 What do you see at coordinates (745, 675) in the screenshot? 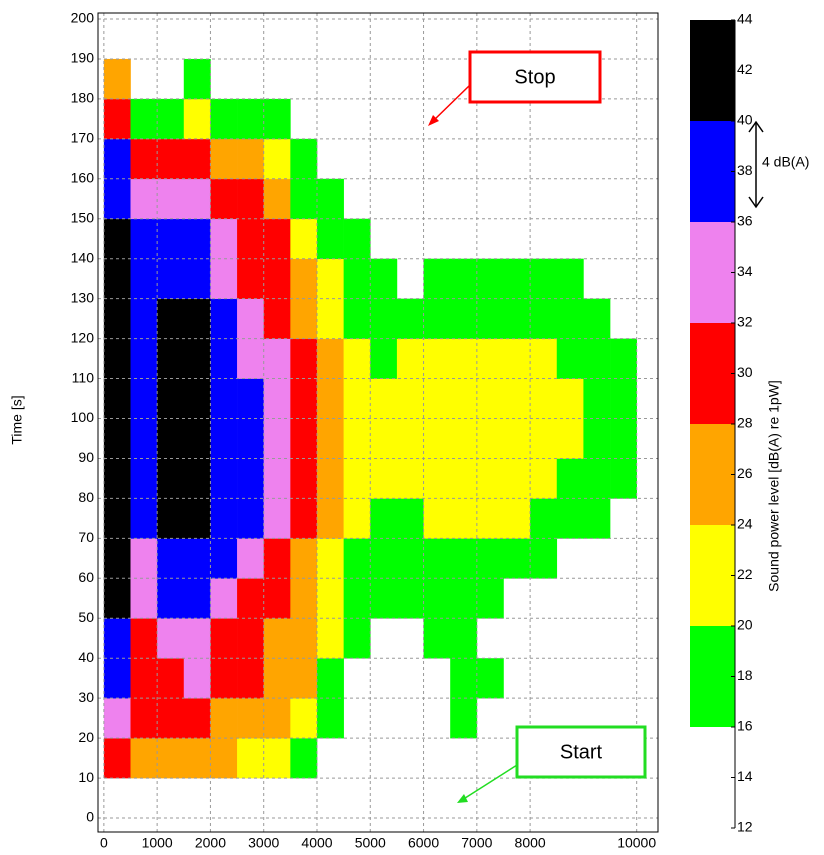
I see `colorbar-tick-label: 18` at bounding box center [745, 675].